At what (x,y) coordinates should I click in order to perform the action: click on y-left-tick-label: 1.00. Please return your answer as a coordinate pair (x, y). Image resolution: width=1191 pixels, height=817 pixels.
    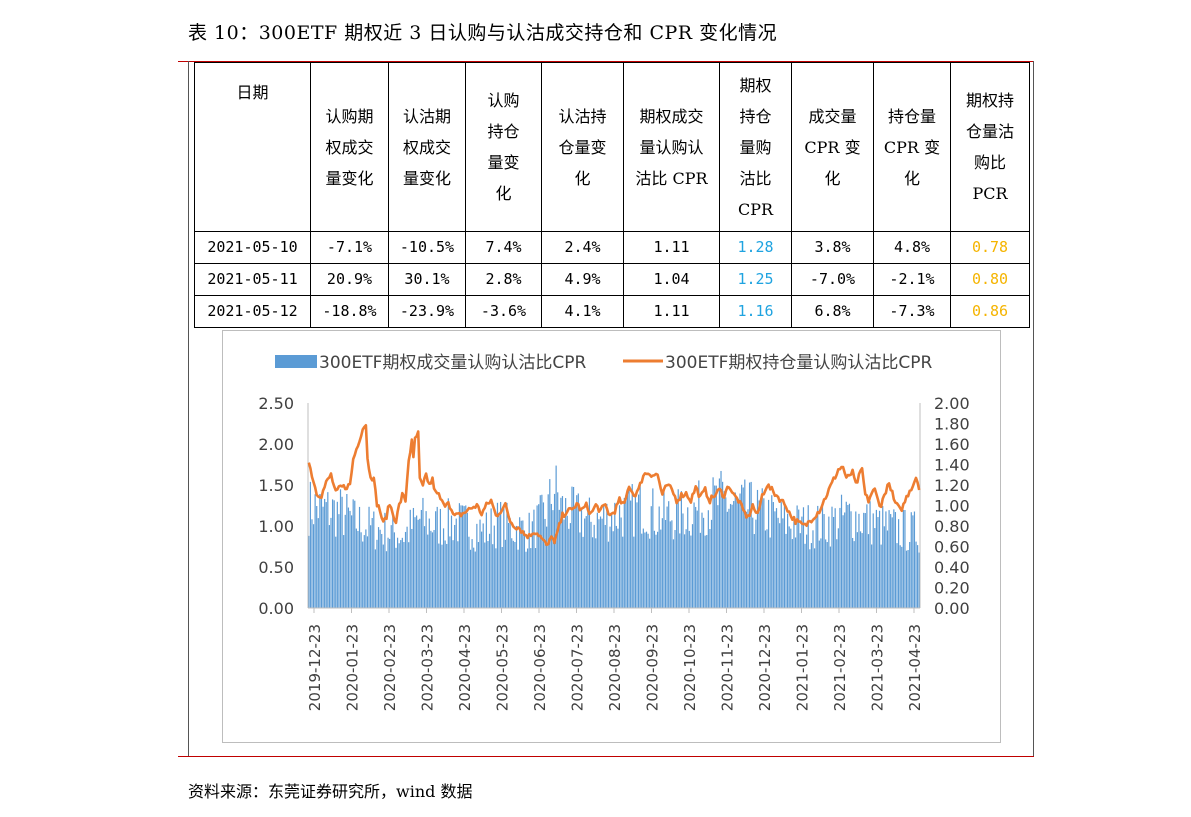
    Looking at the image, I should click on (276, 526).